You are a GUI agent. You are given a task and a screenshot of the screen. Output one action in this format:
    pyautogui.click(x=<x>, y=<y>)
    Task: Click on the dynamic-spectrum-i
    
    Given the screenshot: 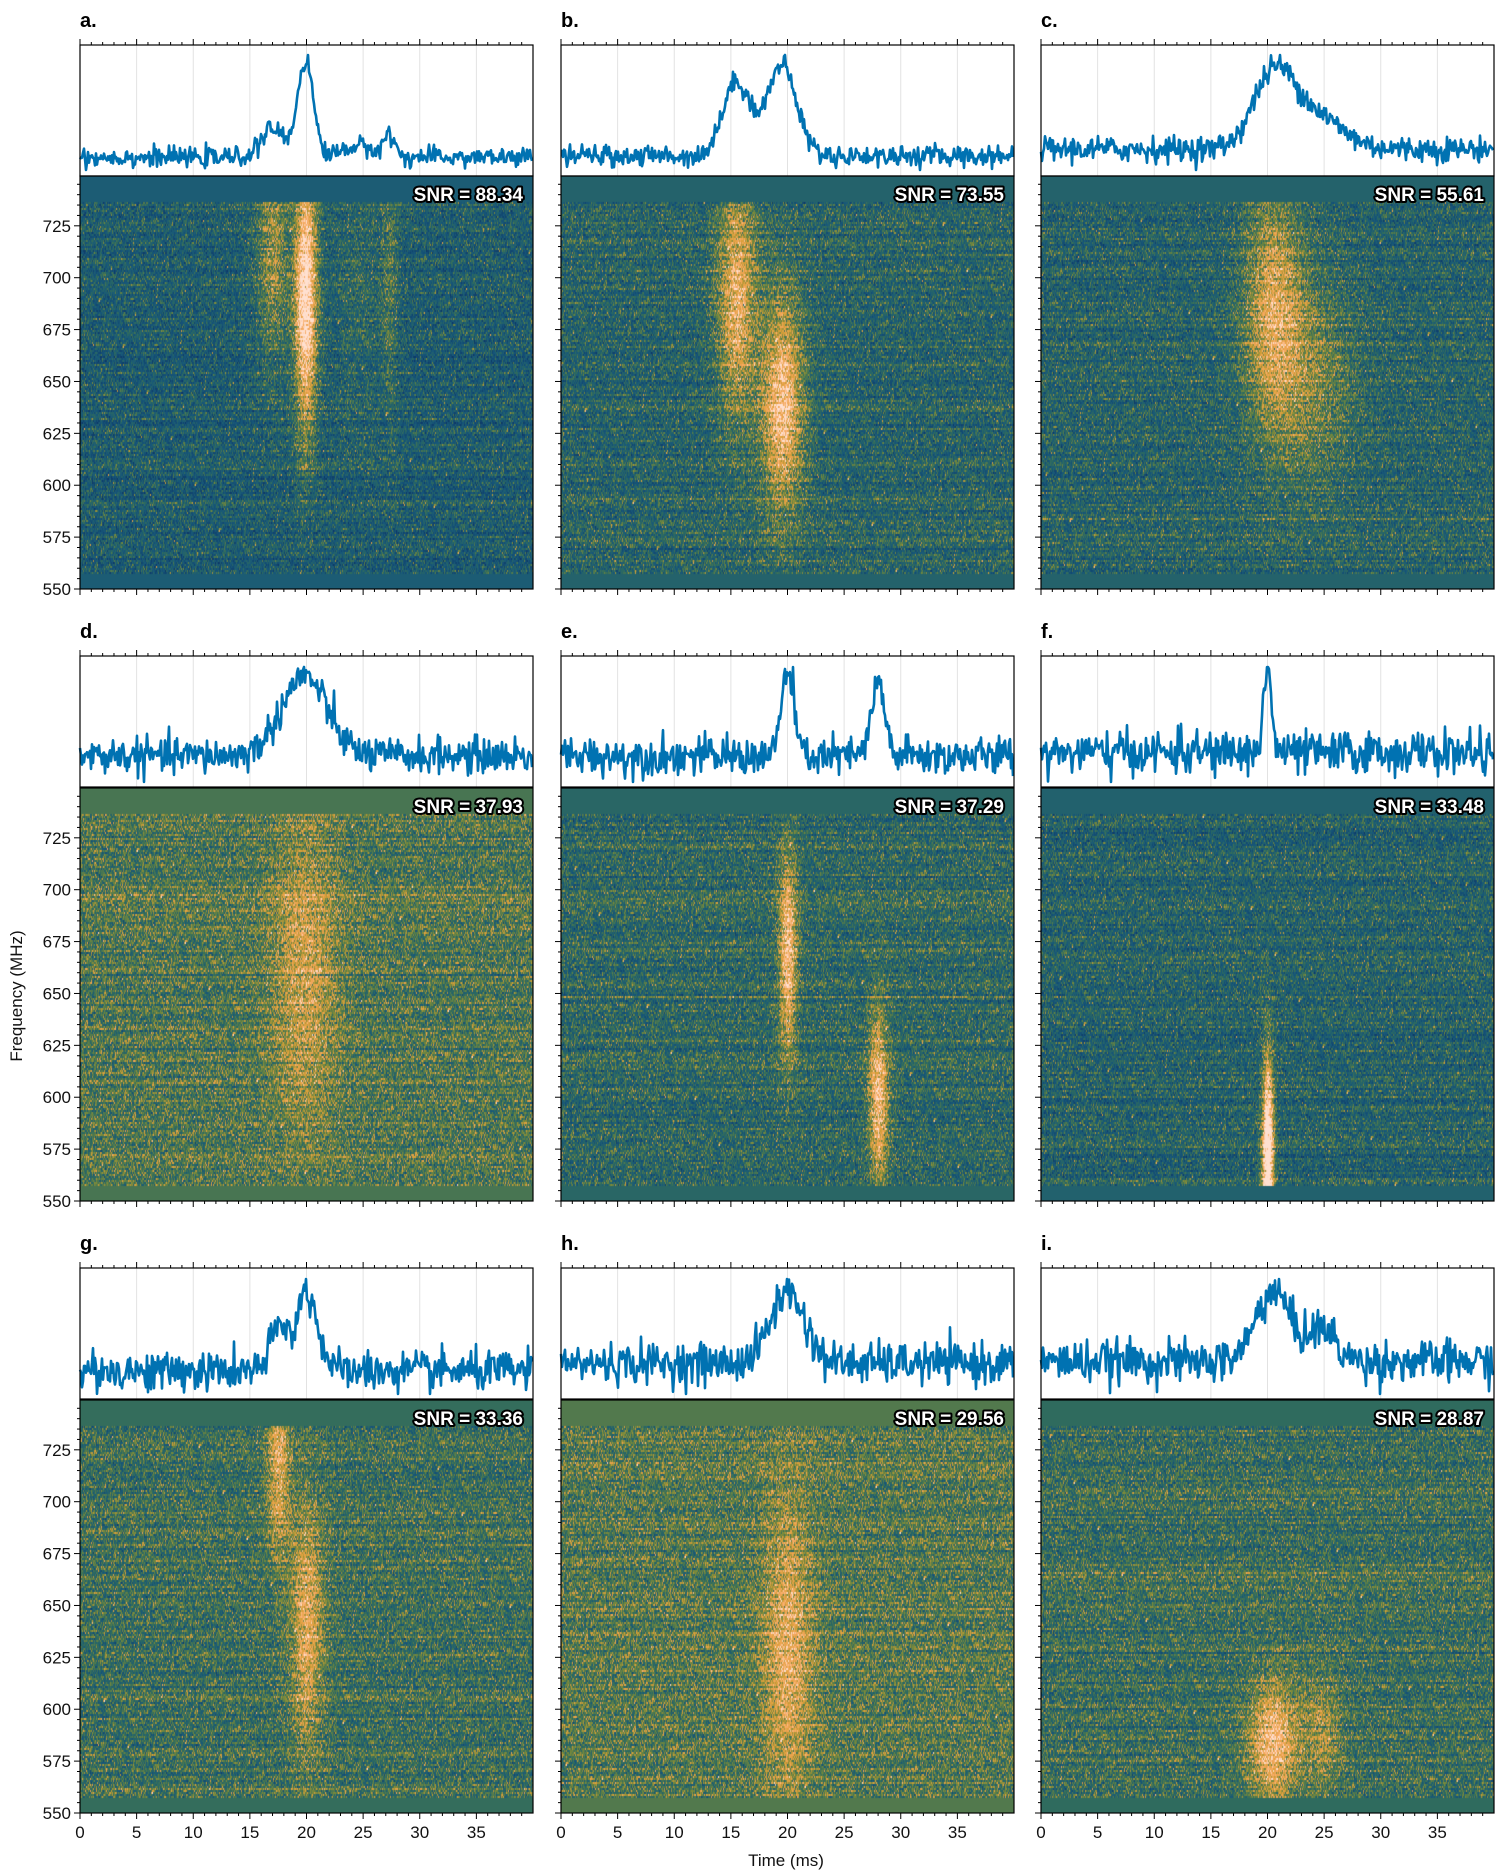 What is the action you would take?
    pyautogui.click(x=1267, y=1606)
    